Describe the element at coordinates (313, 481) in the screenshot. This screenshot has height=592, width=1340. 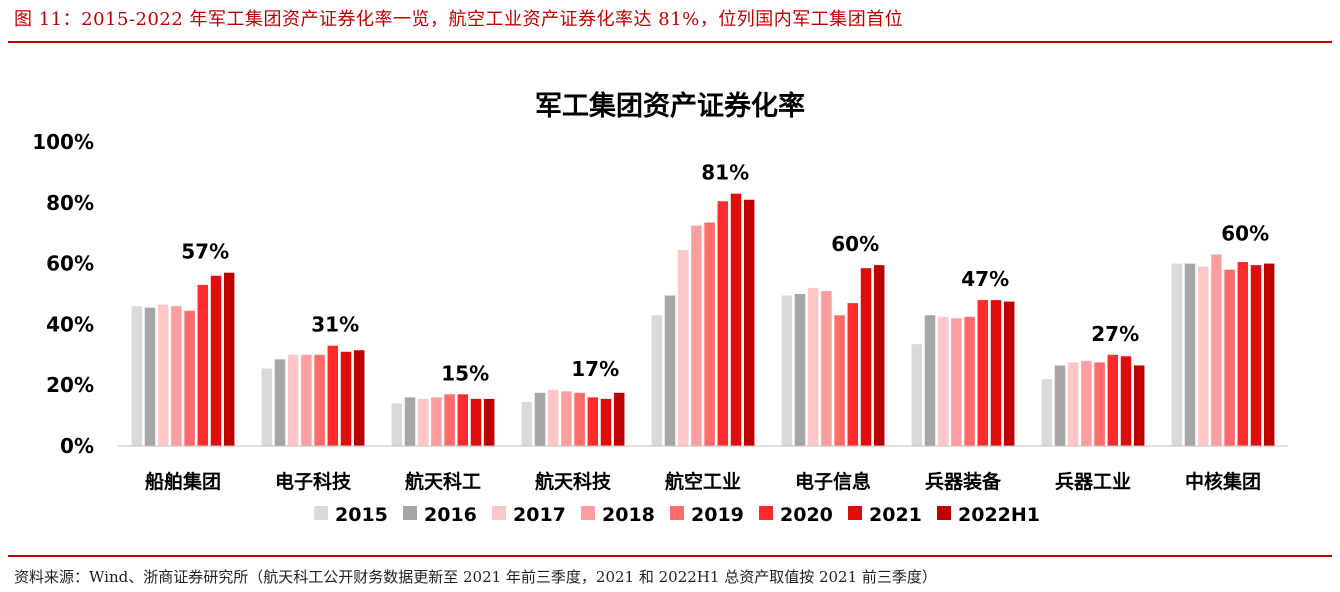
I see `category-label: 电子科技` at that location.